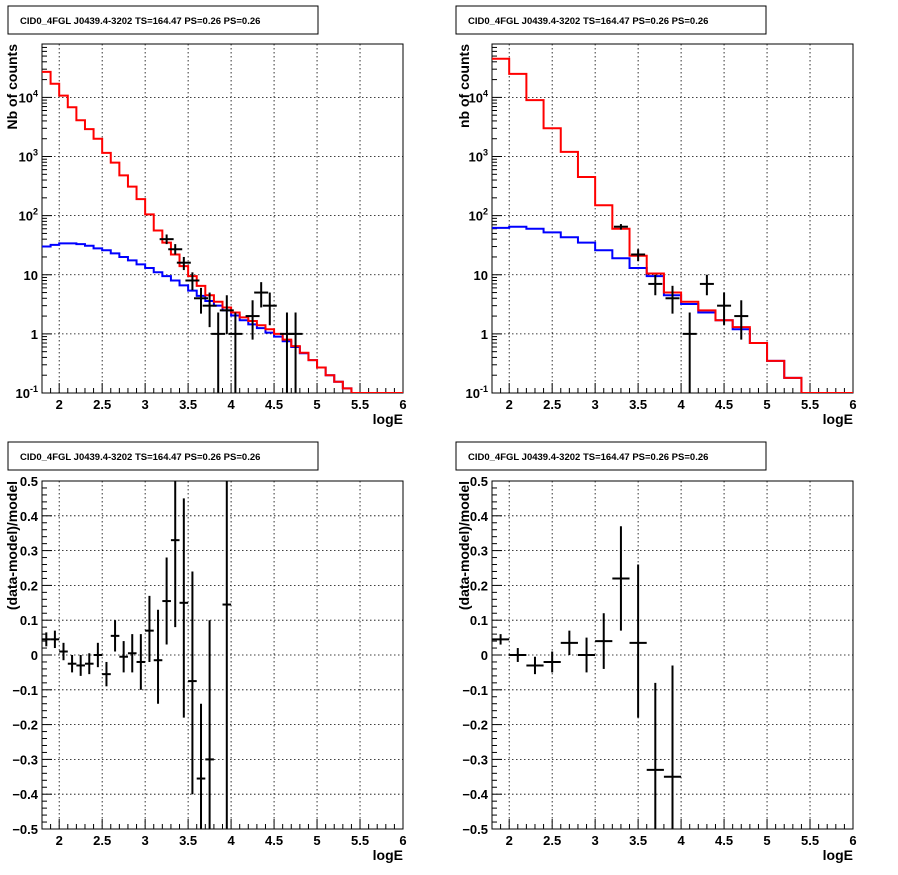 This screenshot has width=898, height=875. I want to click on plot-area, so click(587, 677).